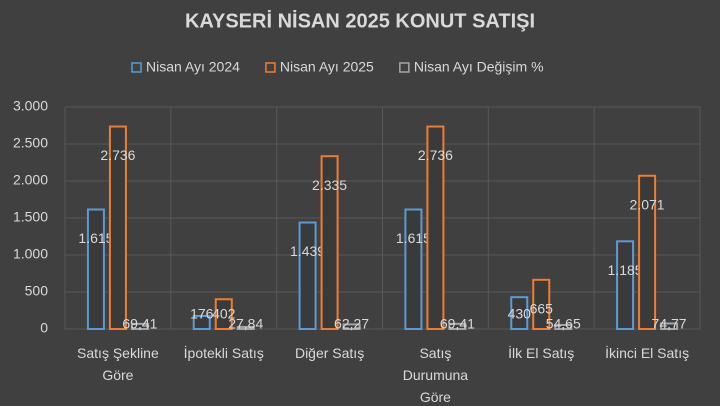 This screenshot has width=720, height=406. Describe the element at coordinates (625, 270) in the screenshot. I see `data-label: 1.185` at that location.